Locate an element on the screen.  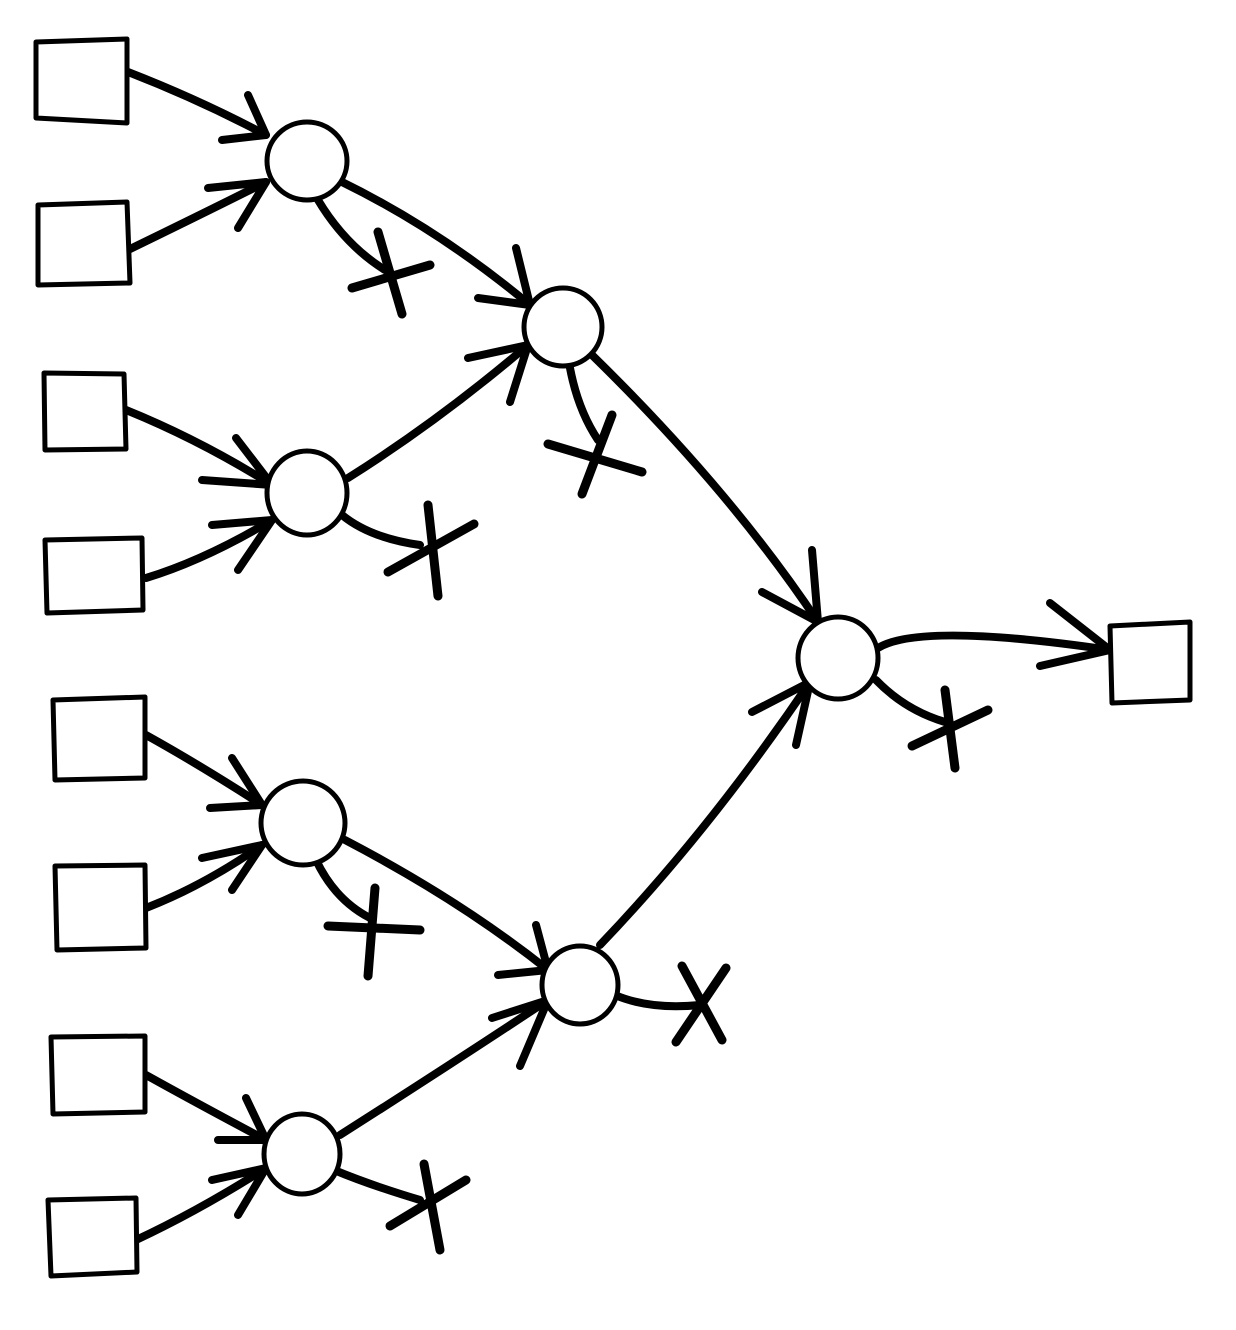
merge-node-level1-c is located at coordinates (303, 823).